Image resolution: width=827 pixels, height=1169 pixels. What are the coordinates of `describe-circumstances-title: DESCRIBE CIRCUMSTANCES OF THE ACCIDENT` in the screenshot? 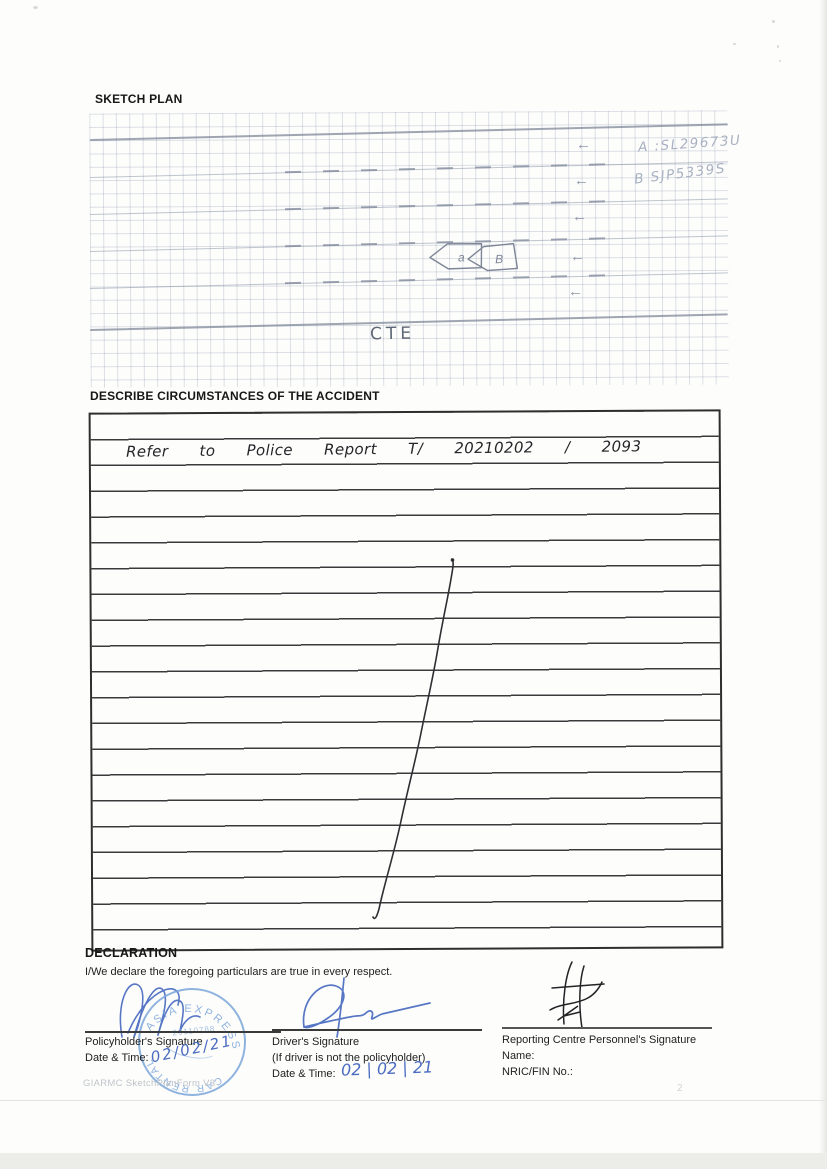 It's located at (235, 396).